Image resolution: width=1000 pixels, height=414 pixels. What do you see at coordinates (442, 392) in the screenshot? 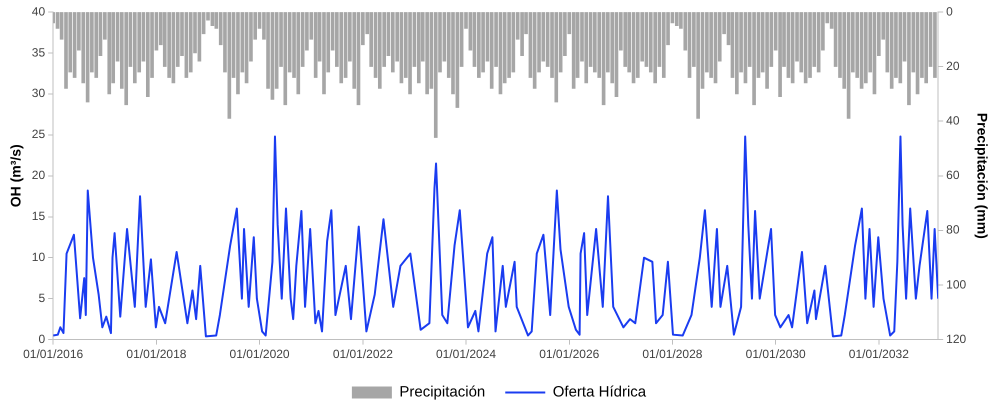
I see `legend-label: Precipitación` at bounding box center [442, 392].